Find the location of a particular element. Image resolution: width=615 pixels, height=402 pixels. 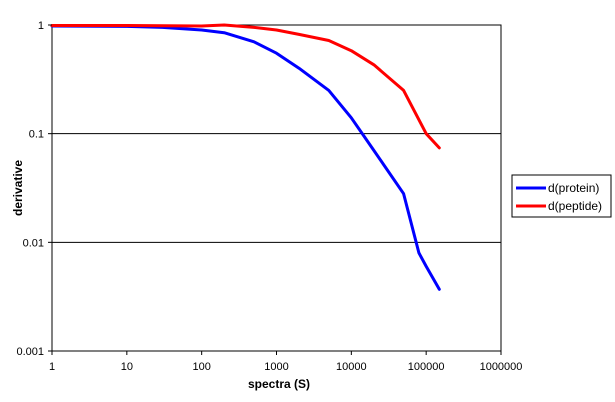

y-tick-label: 0.1 is located at coordinates (36, 135).